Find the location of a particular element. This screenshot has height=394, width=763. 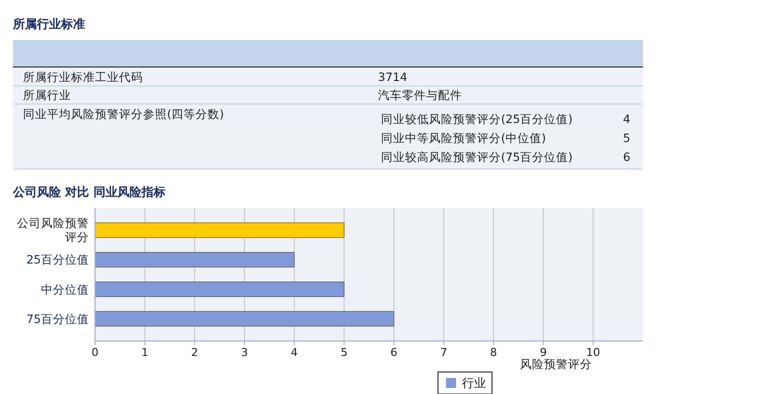

text: 同业较高风险预警评分(75百分位值) is located at coordinates (477, 157).